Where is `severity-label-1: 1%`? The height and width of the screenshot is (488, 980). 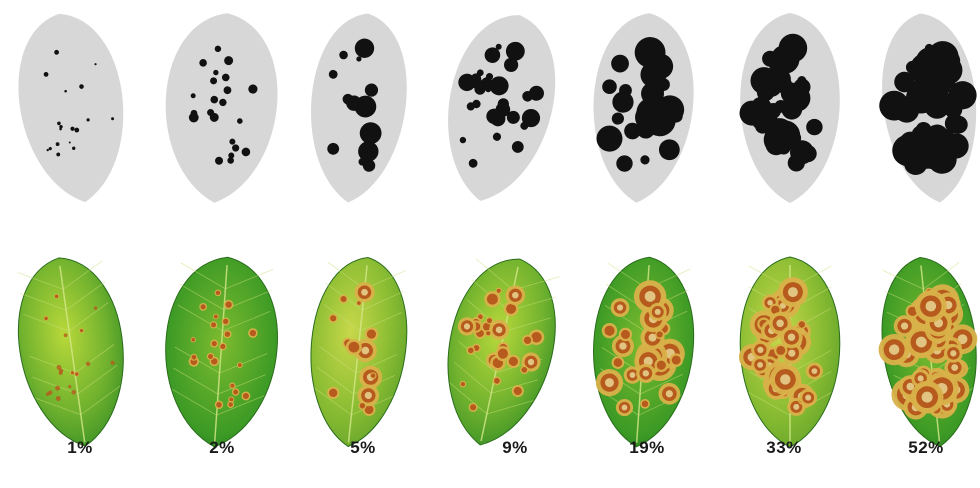
severity-label-1: 1% is located at coordinates (80, 447).